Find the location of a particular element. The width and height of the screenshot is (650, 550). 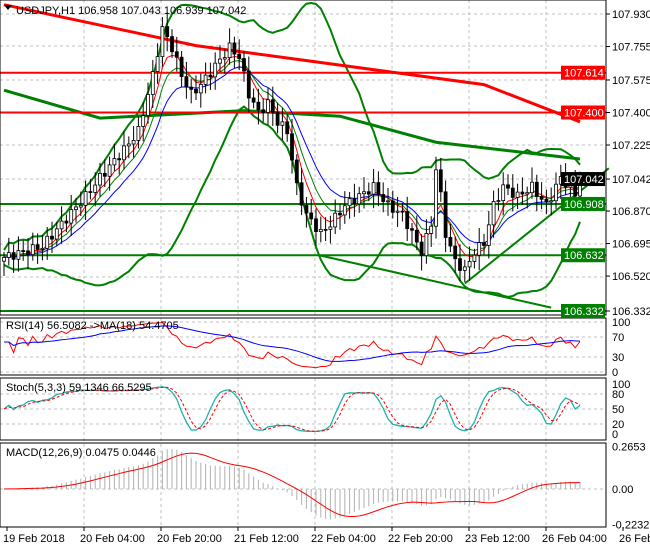

rsi-axis-label: 30 is located at coordinates (618, 358).